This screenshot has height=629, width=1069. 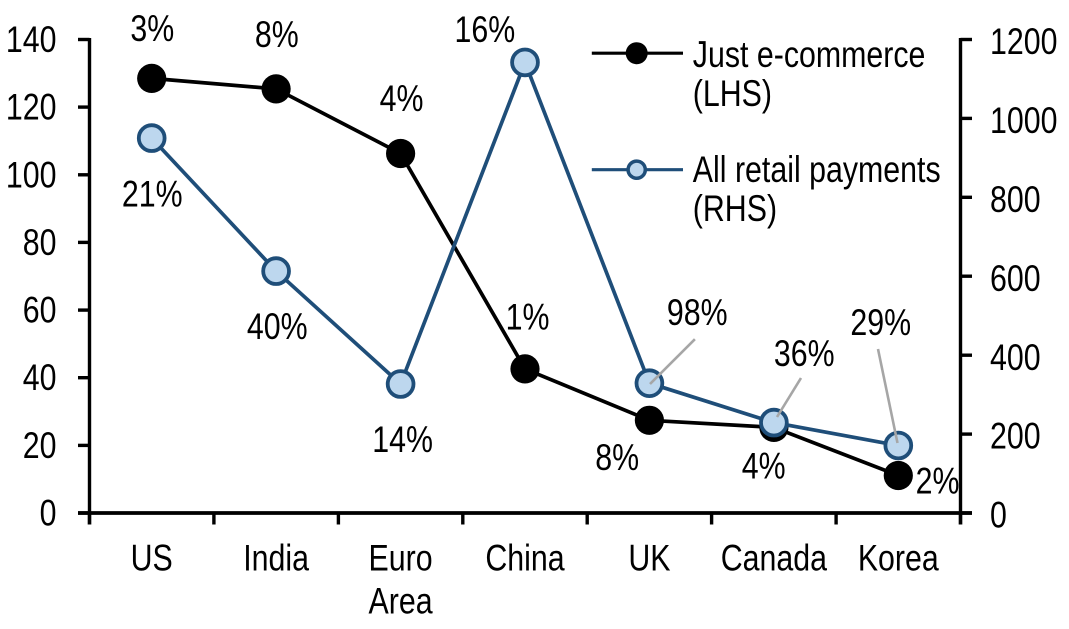 What do you see at coordinates (880, 323) in the screenshot?
I see `svg-text: 29%` at bounding box center [880, 323].